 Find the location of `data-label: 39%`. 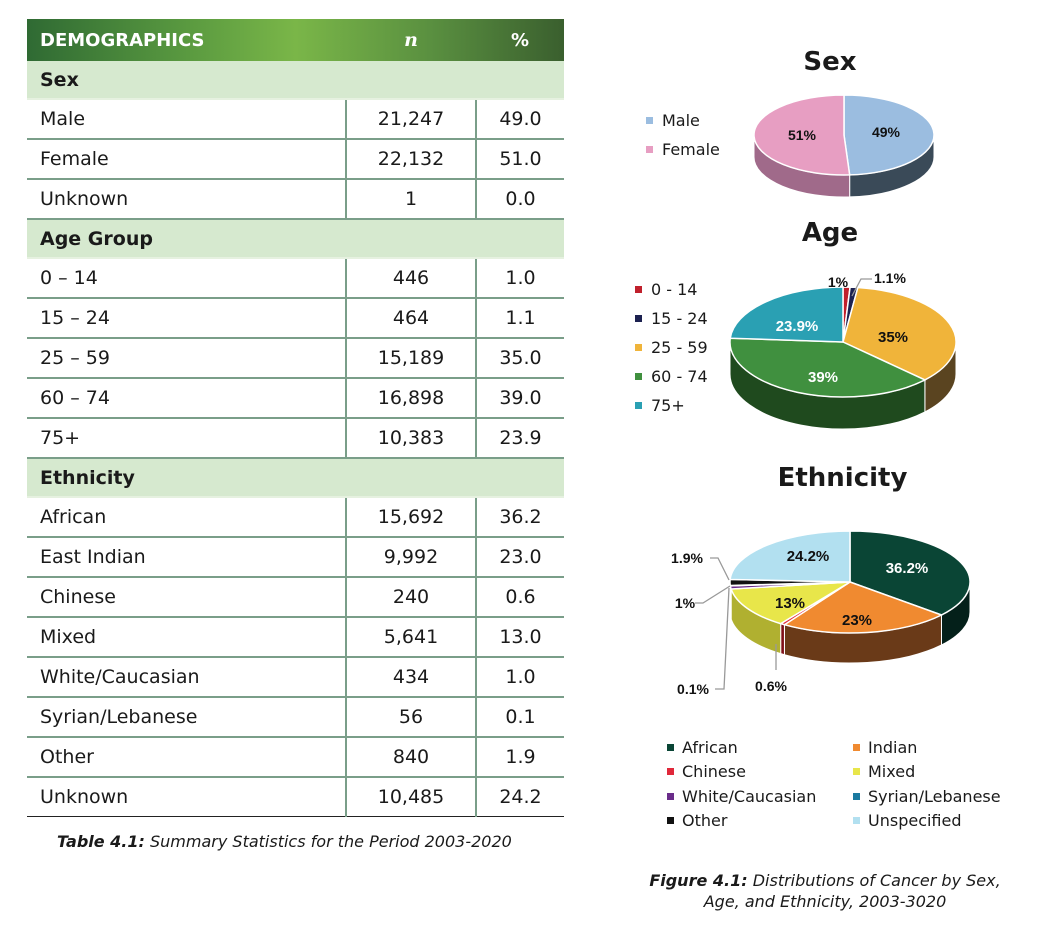

data-label: 39% is located at coordinates (823, 377).